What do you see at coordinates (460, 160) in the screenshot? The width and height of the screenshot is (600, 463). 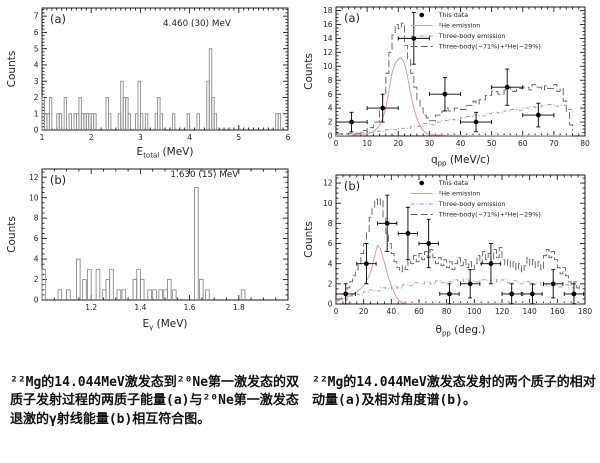 I see `svg-text: qpp (MeV/c)` at bounding box center [460, 160].